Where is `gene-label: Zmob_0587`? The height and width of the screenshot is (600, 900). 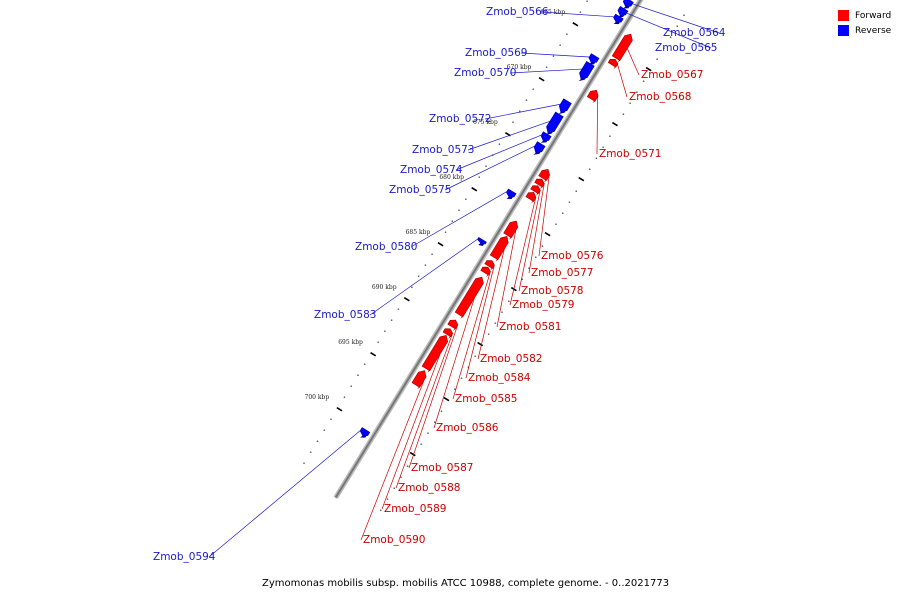 gene-label: Zmob_0587 is located at coordinates (442, 468).